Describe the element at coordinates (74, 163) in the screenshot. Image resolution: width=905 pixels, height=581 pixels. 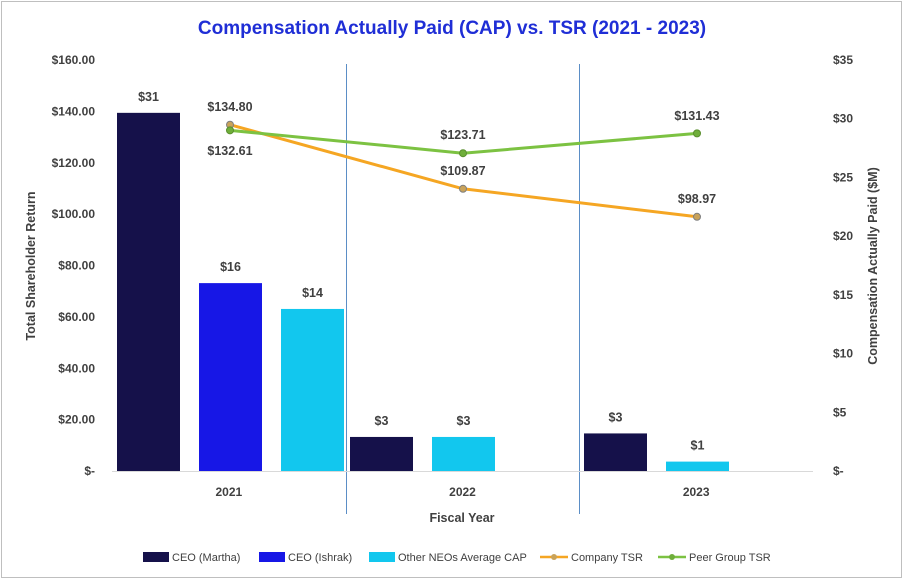
I see `y-left-tick-label: $120.00` at that location.